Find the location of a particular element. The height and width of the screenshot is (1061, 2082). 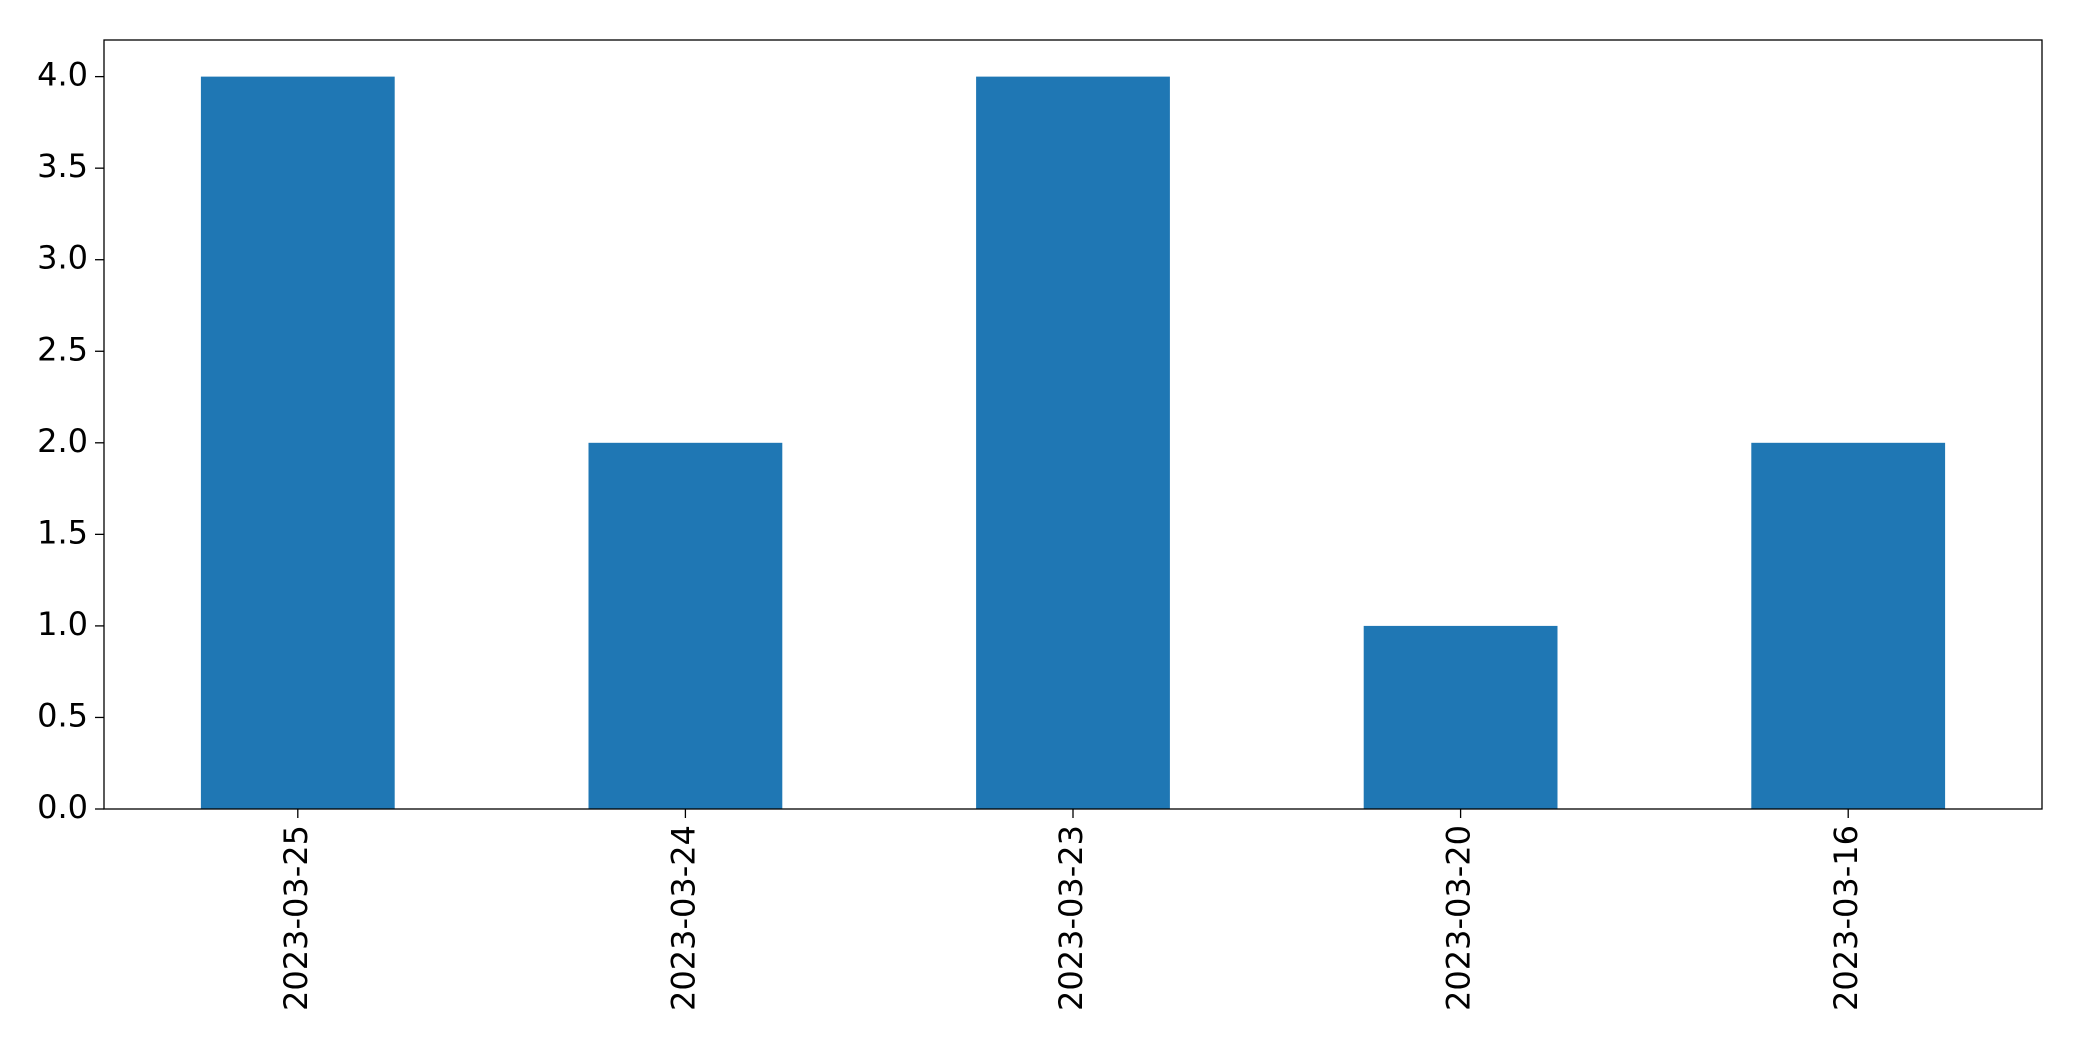

y-tick-label: 2.0 is located at coordinates (62, 441).